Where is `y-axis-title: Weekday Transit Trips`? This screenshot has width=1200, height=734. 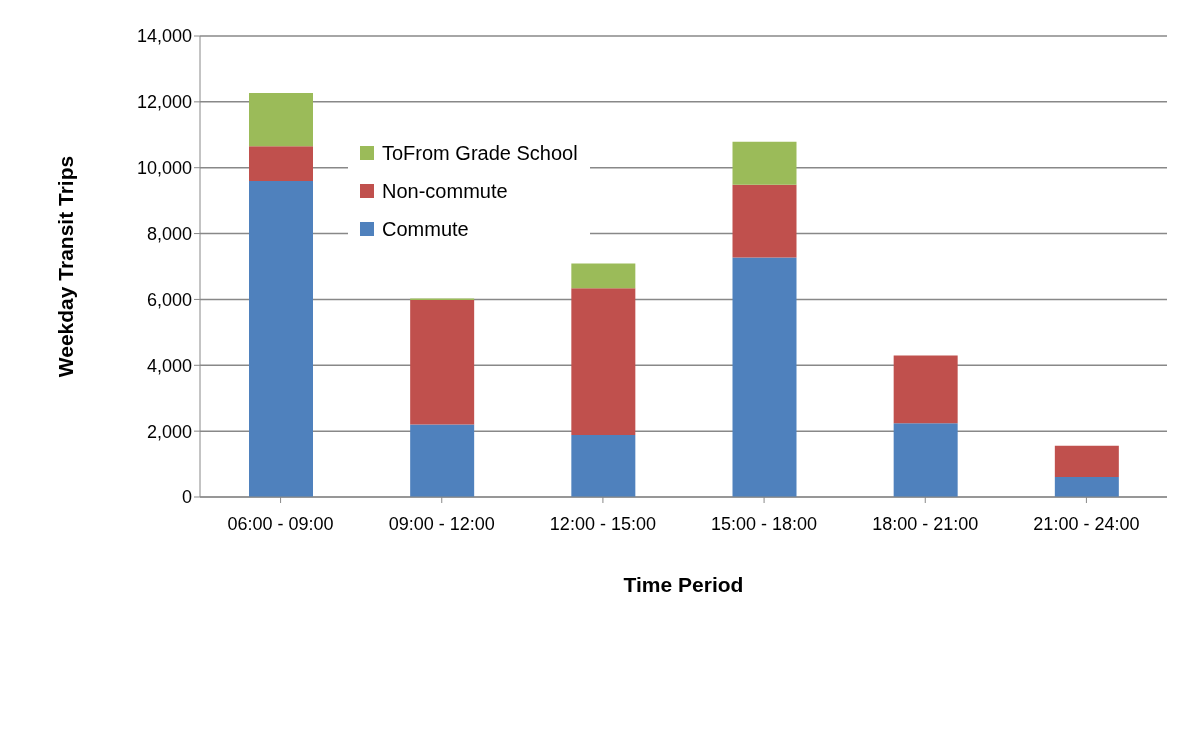
y-axis-title: Weekday Transit Trips is located at coordinates (66, 266).